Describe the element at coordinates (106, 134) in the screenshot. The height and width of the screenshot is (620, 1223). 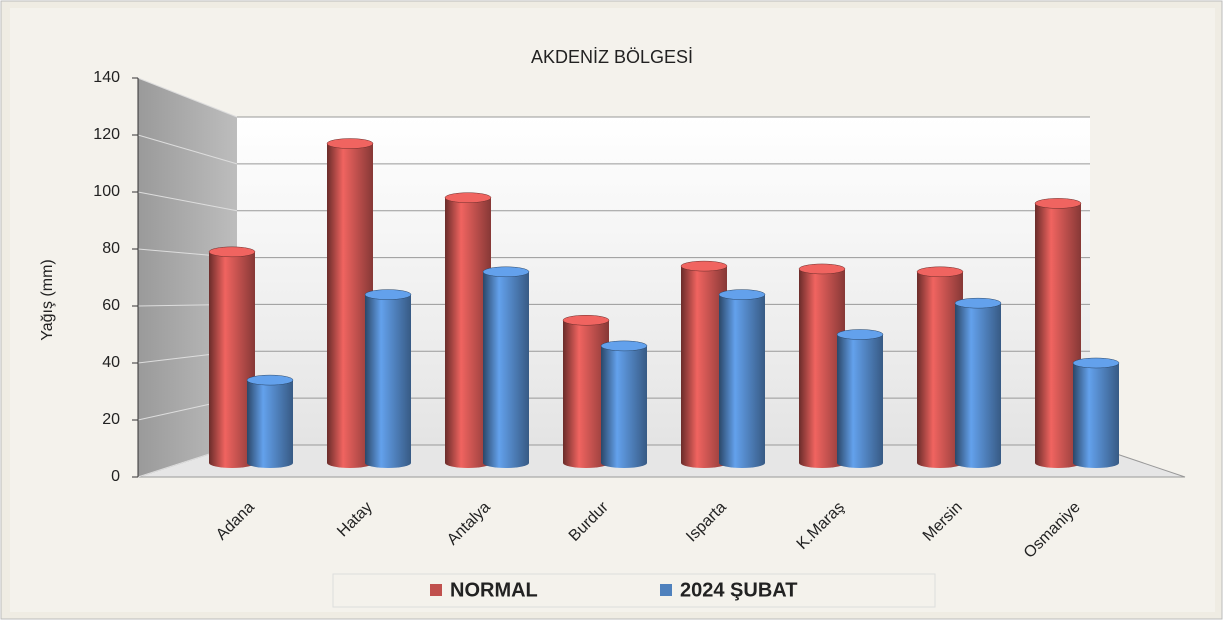
I see `y-tick-label: 120` at that location.